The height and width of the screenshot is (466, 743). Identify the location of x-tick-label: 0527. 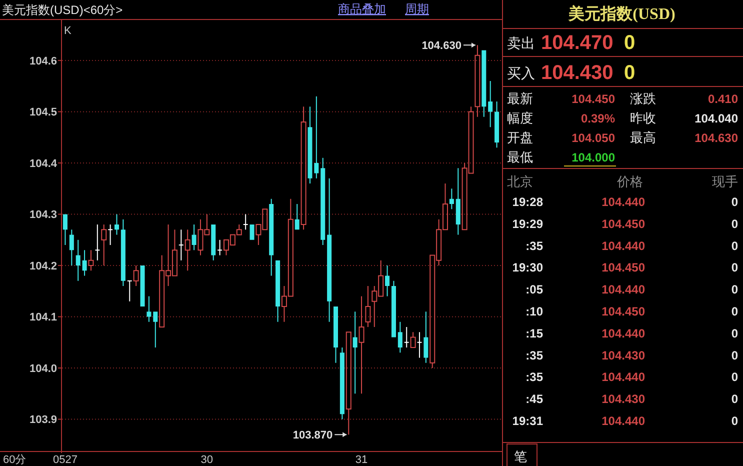
(65, 460).